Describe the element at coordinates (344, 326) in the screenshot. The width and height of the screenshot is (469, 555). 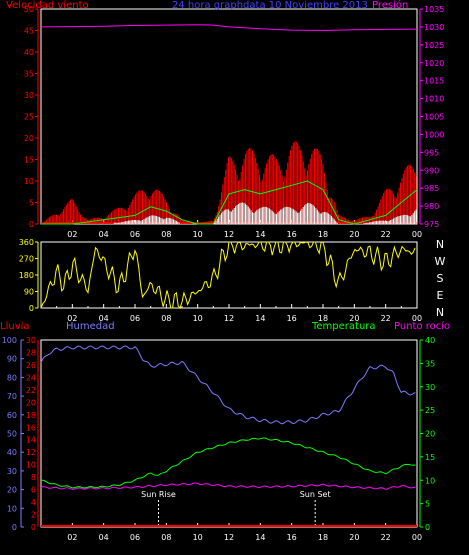
I see `temperature-axis-title: Temperatura` at that location.